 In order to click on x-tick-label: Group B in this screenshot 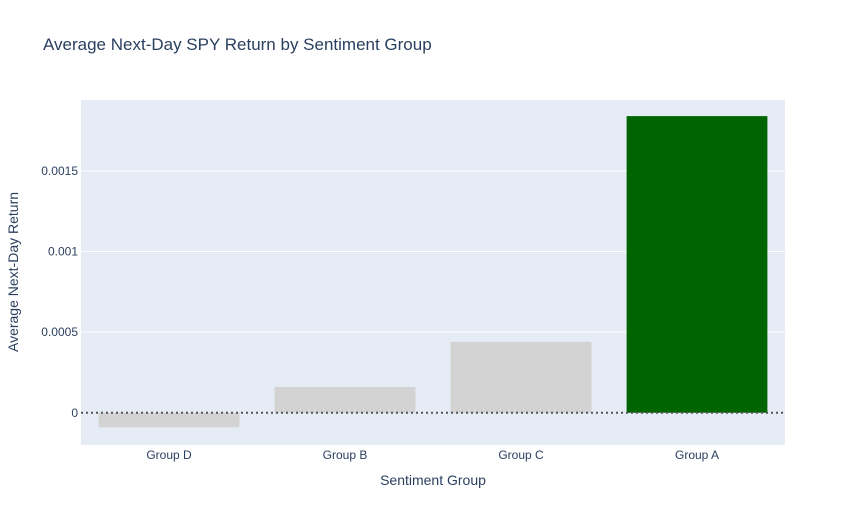, I will do `click(345, 455)`.